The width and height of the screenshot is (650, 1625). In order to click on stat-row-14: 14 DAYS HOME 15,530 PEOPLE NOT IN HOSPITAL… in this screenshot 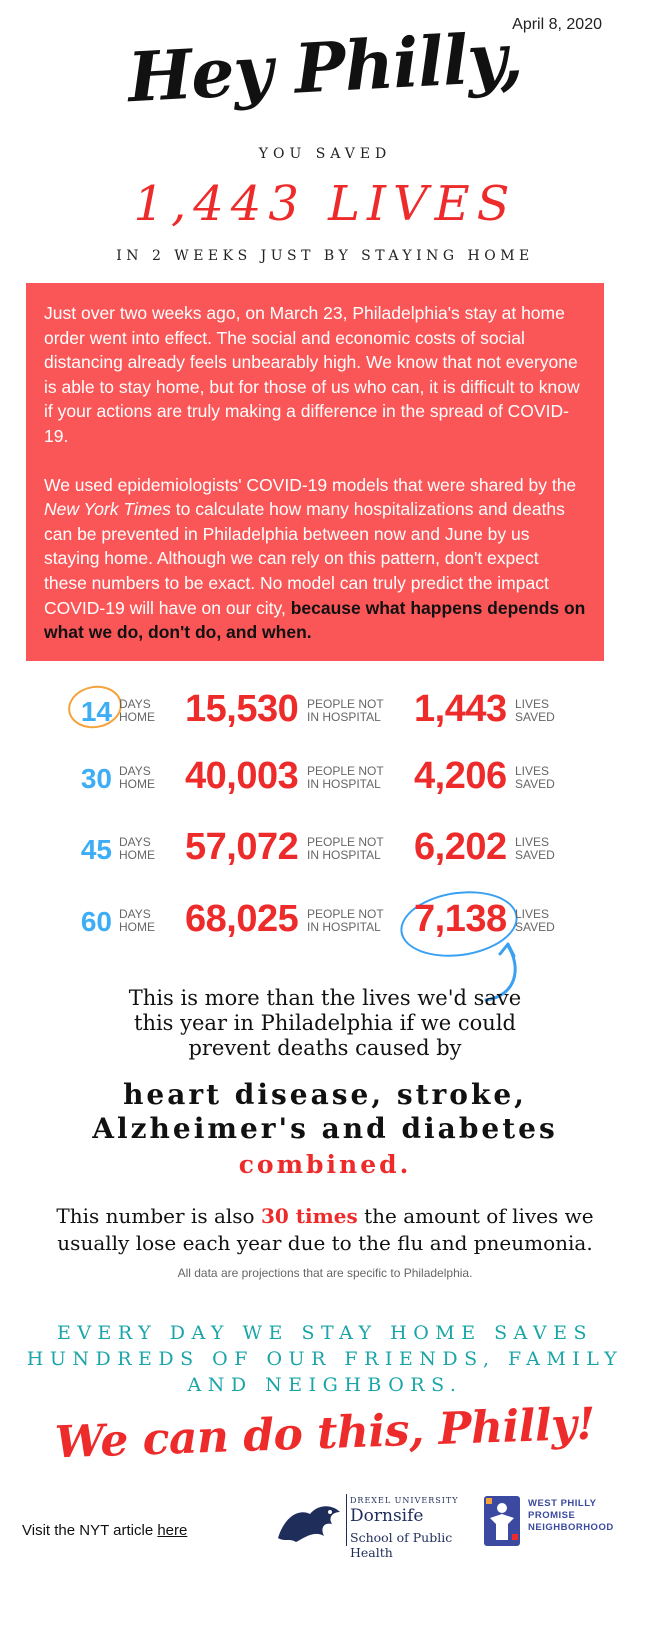, I will do `click(325, 714)`.